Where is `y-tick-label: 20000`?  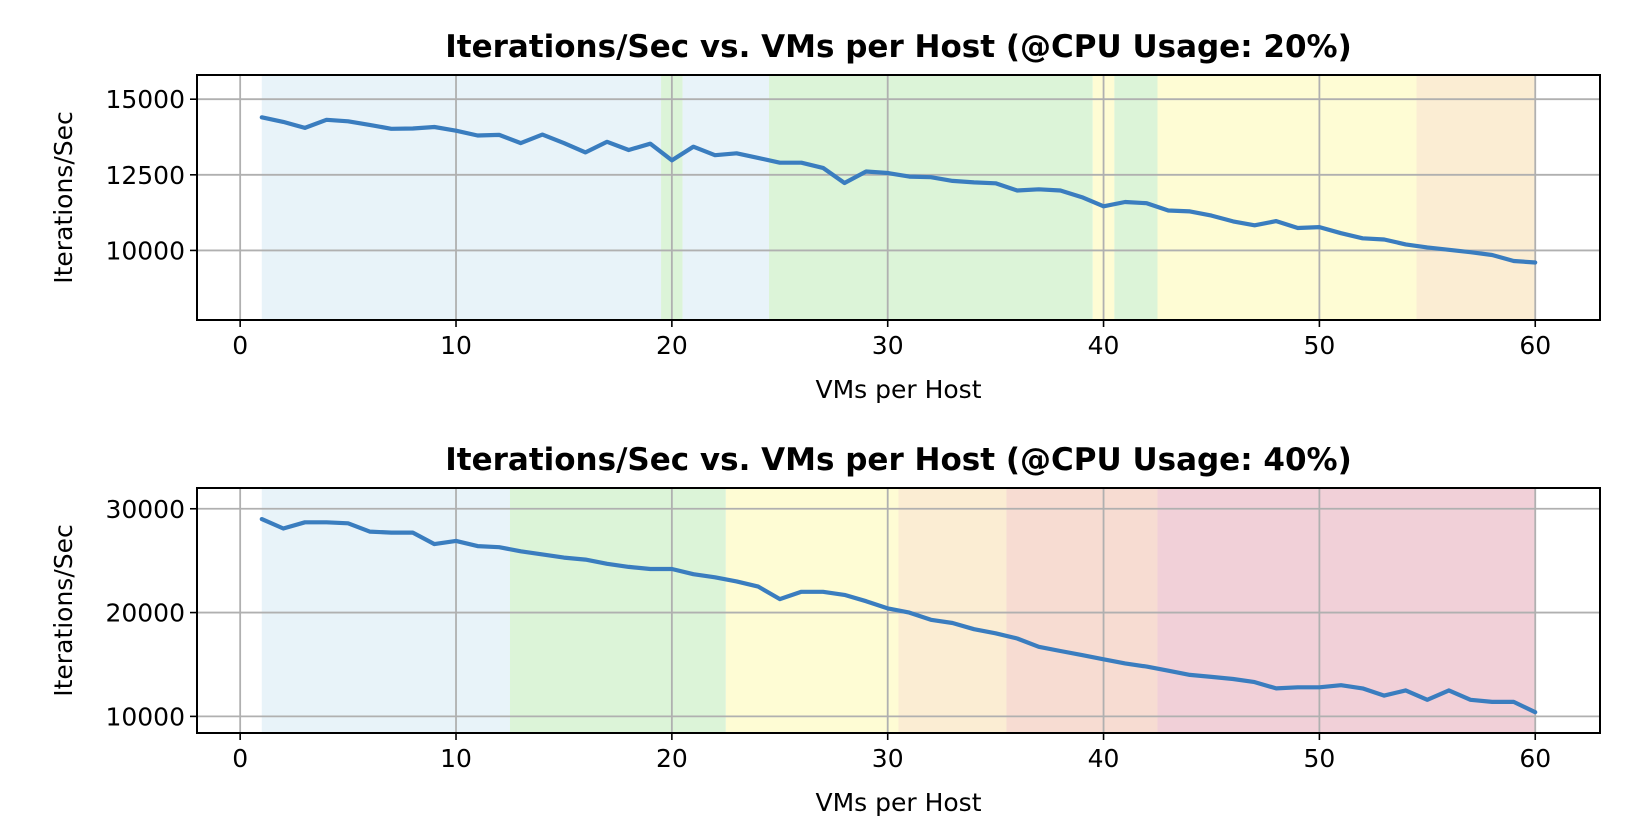 y-tick-label: 20000 is located at coordinates (145, 613).